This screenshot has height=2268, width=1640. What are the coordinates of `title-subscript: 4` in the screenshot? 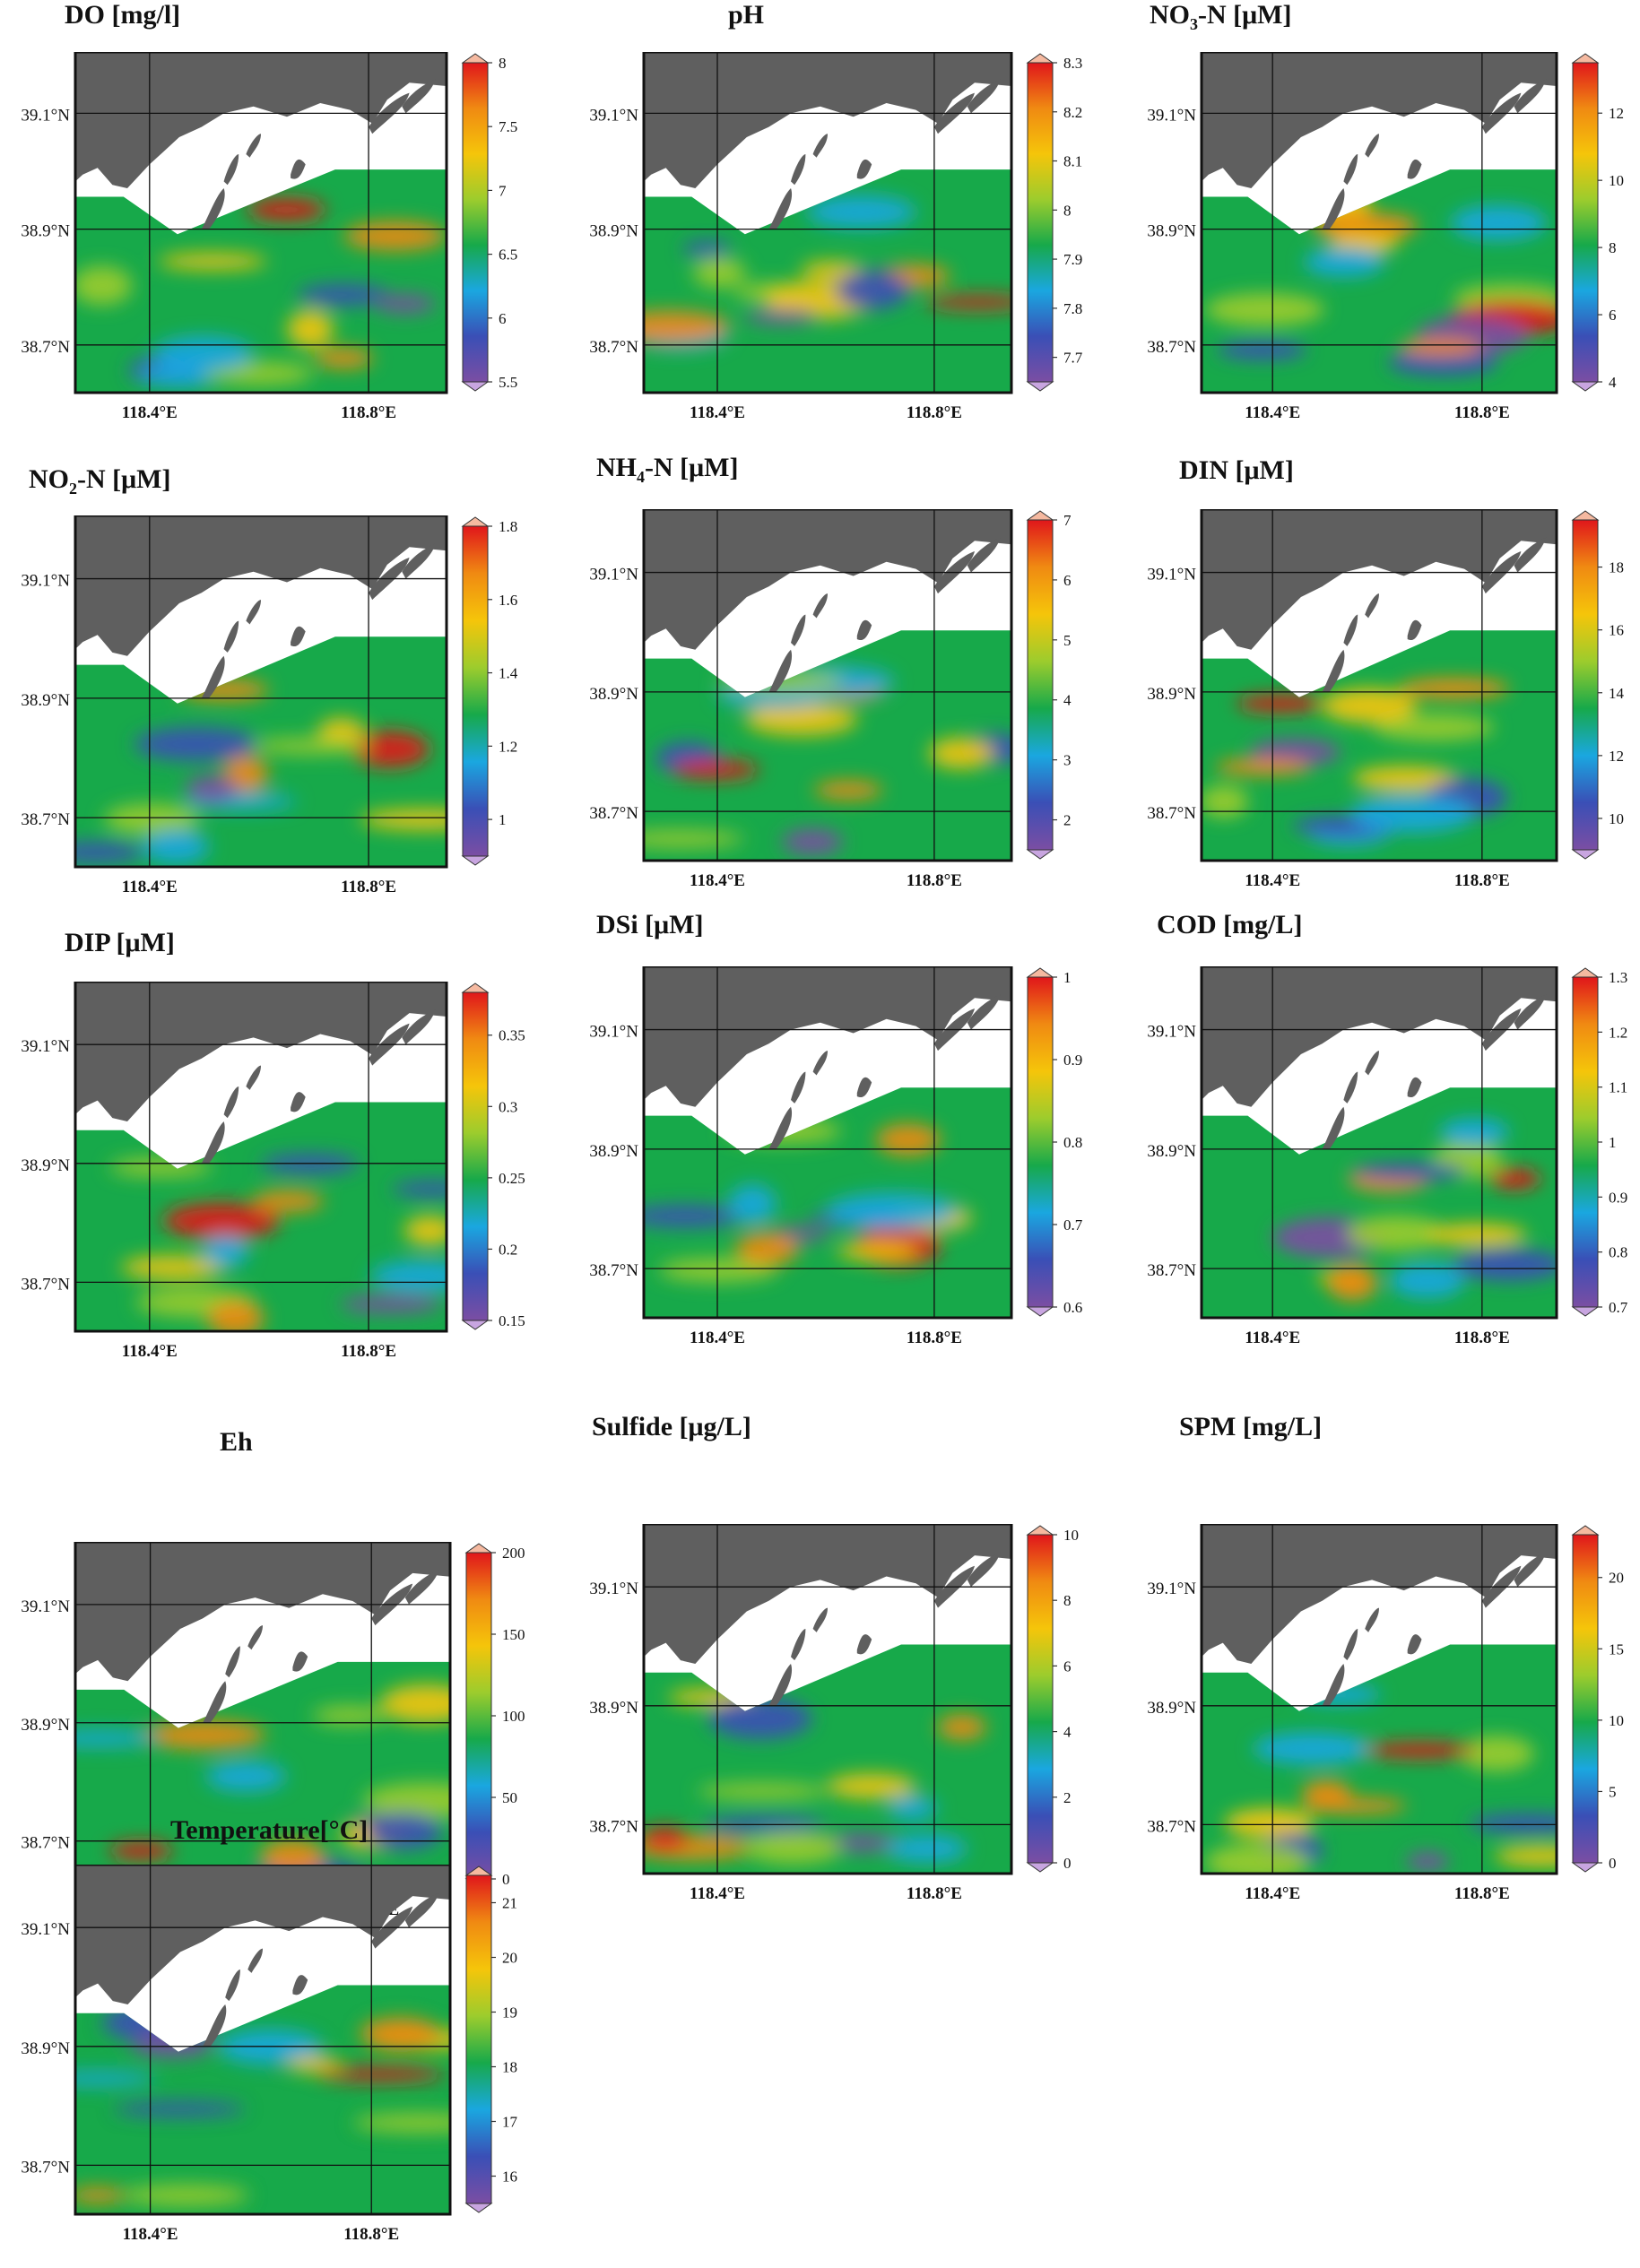 It's located at (641, 477).